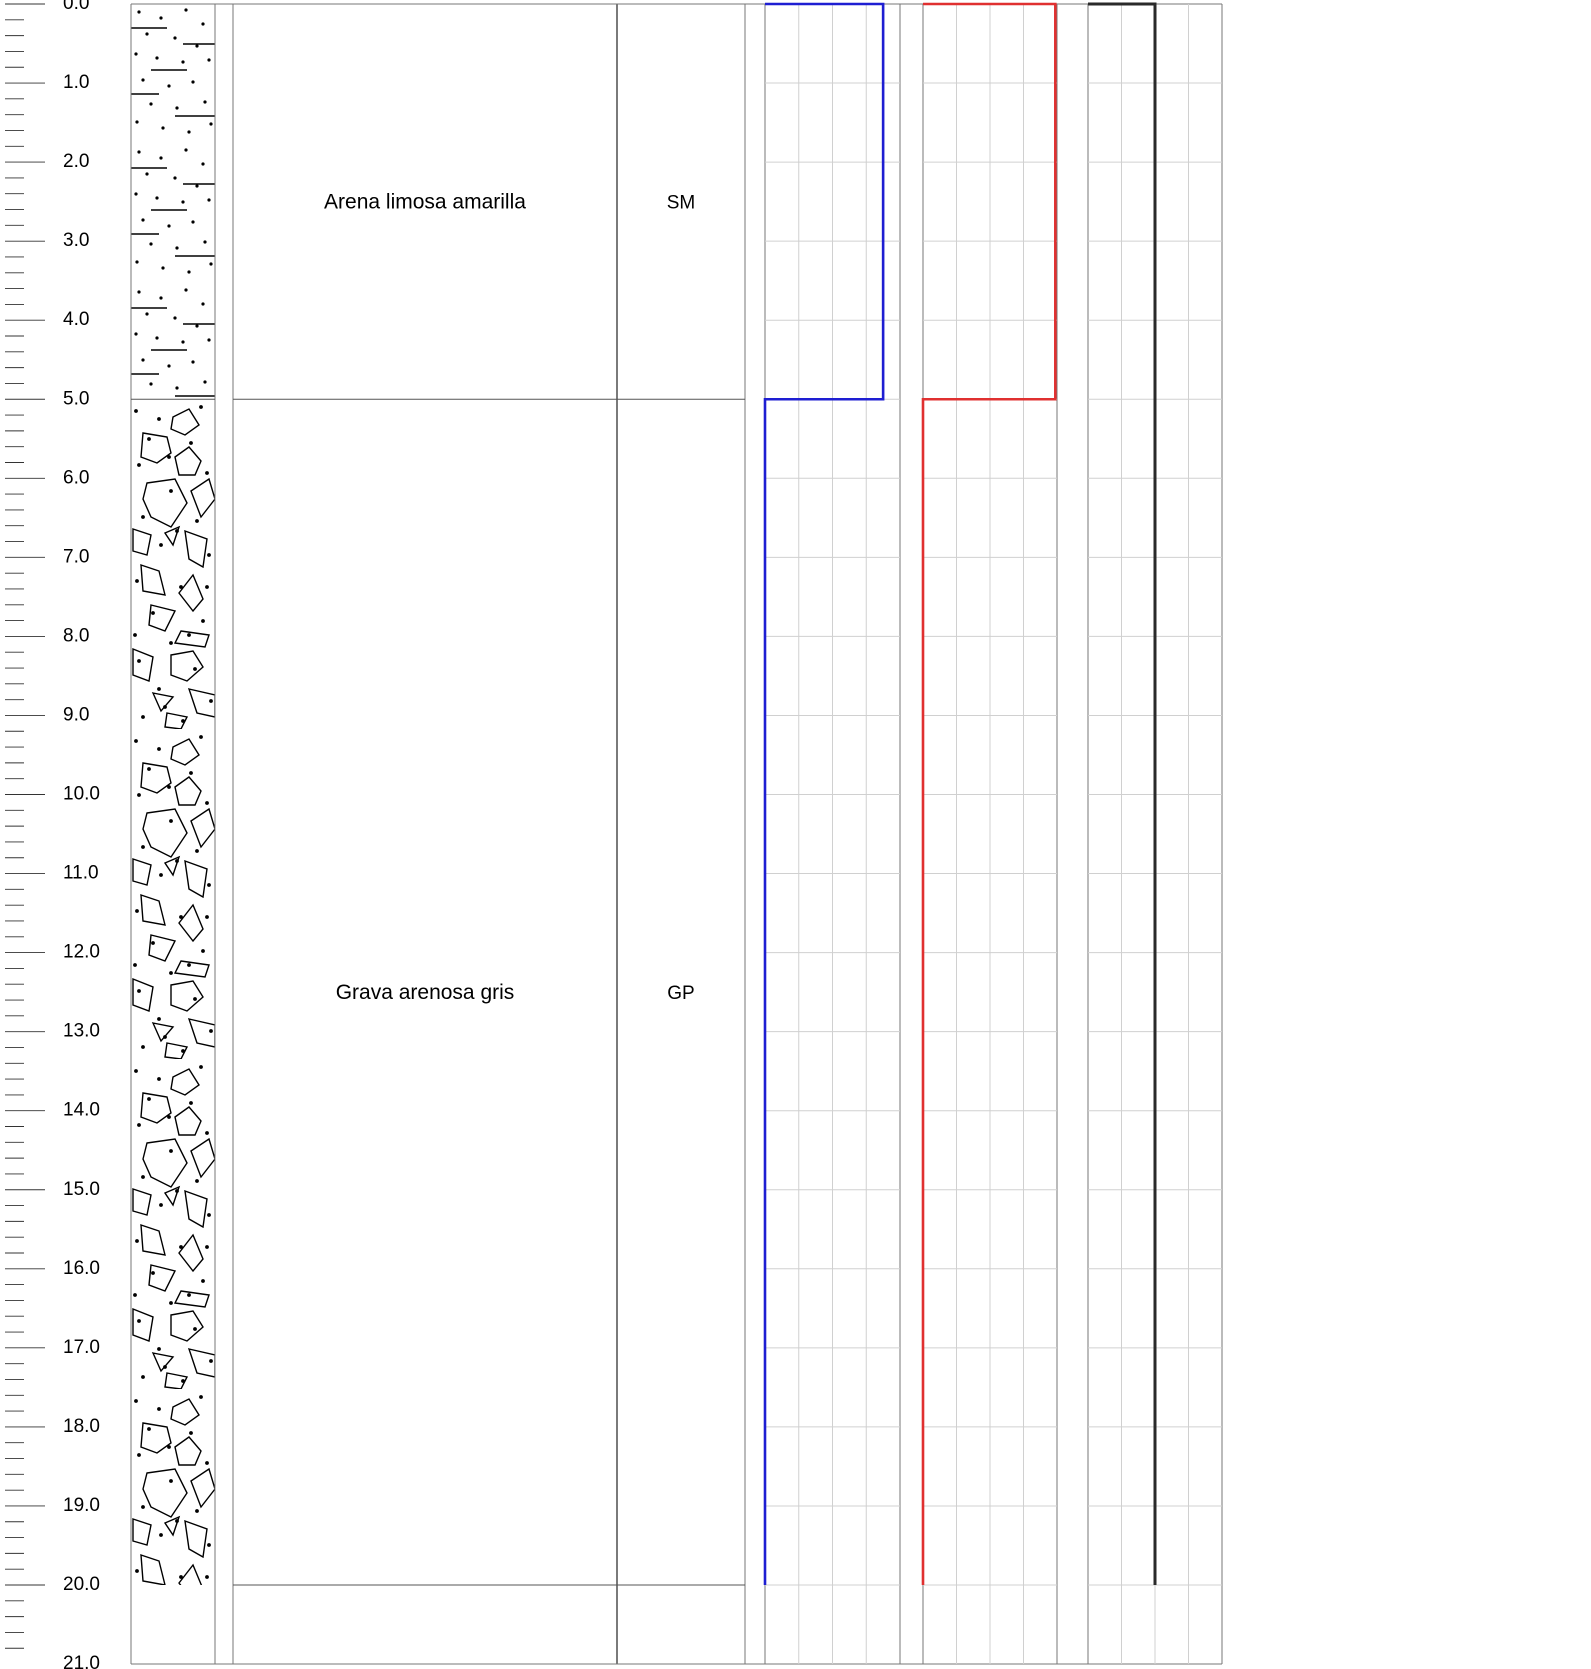 The height and width of the screenshot is (1669, 1591). Describe the element at coordinates (81, 1268) in the screenshot. I see `depth-label: 16.0` at that location.